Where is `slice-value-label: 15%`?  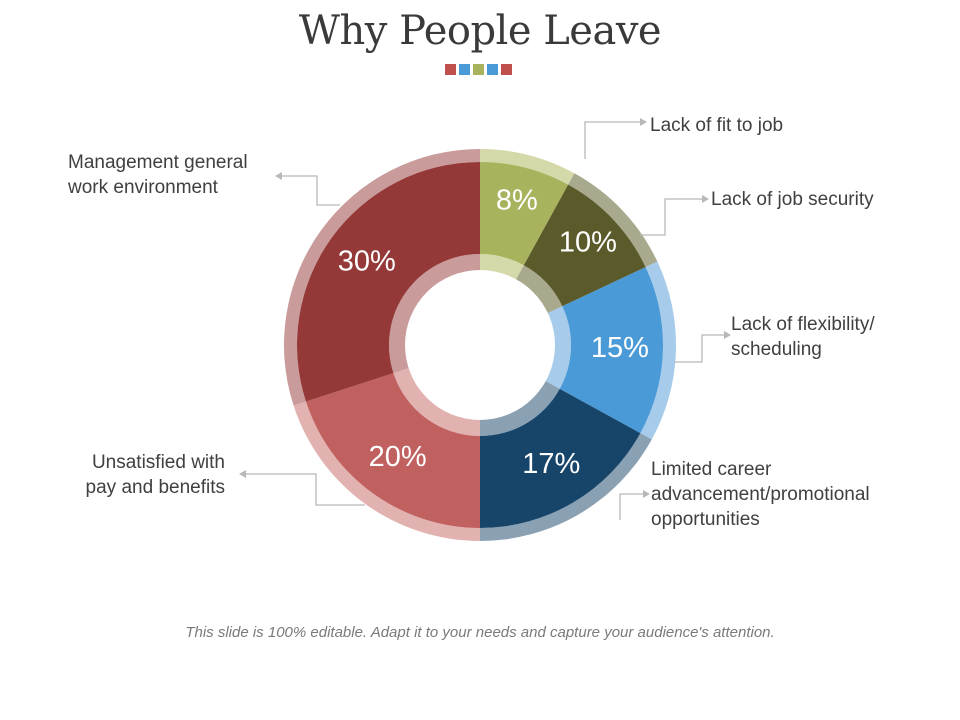 slice-value-label: 15% is located at coordinates (620, 348).